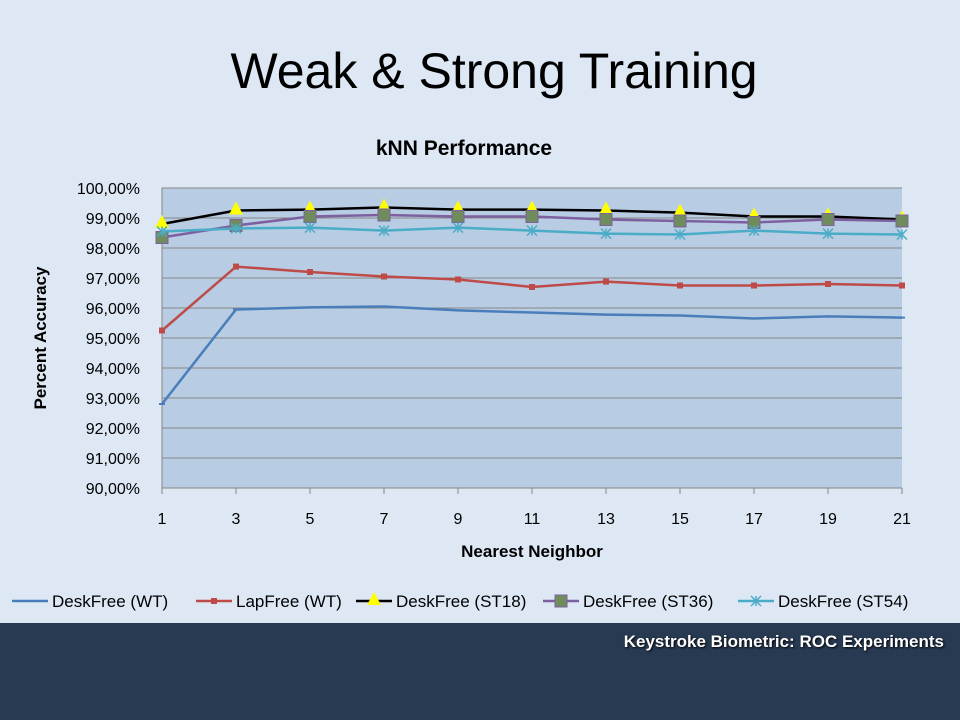 The width and height of the screenshot is (960, 720). I want to click on y-tick-label: 93,00%, so click(113, 399).